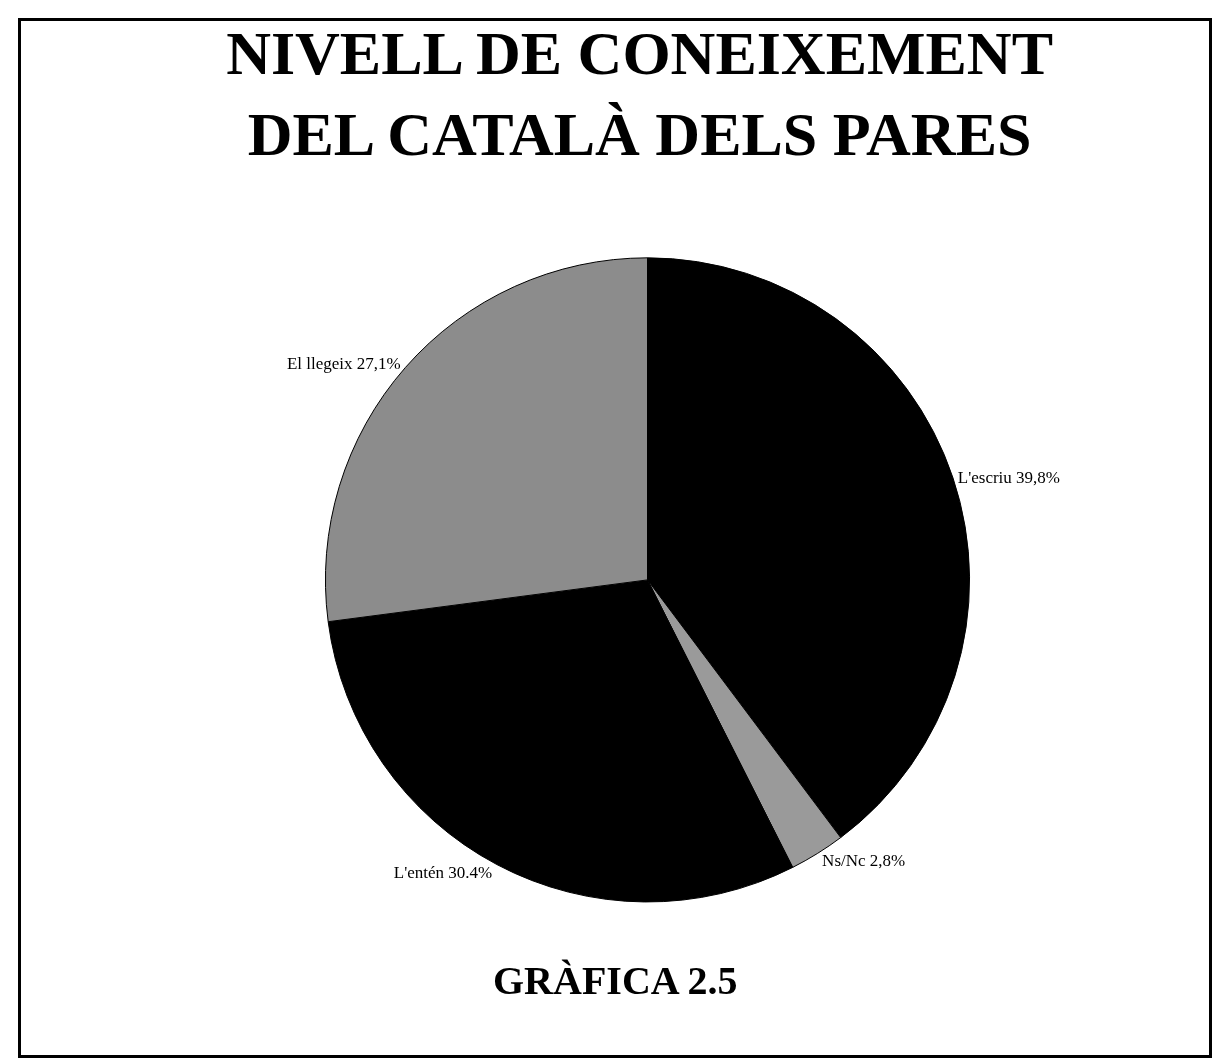 Image resolution: width=1230 pixels, height=1063 pixels. I want to click on chart-title: NIVELL DE CONEIXEMENT DEL CATALÀ DELS PARES, so click(640, 94).